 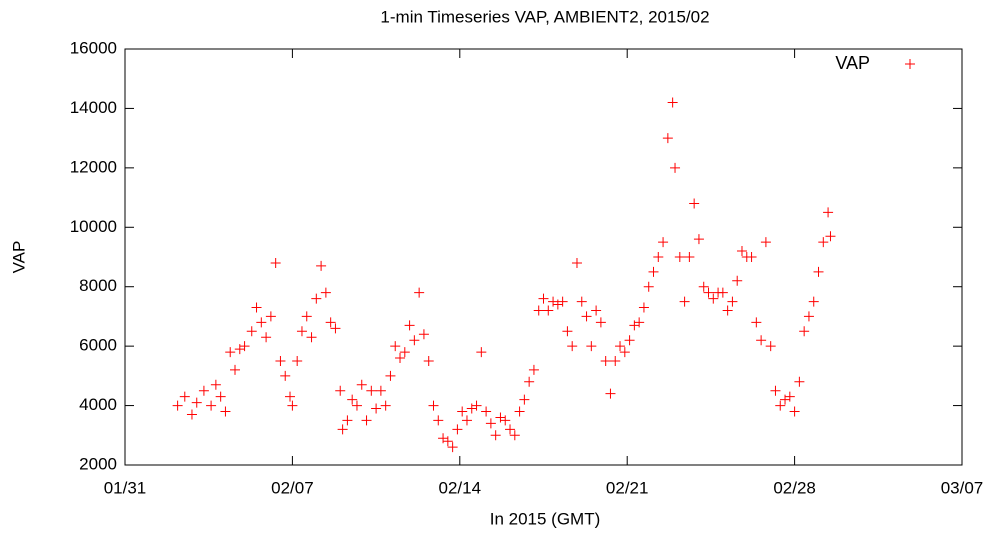 I want to click on y-tick-label: 4000, so click(x=98, y=404).